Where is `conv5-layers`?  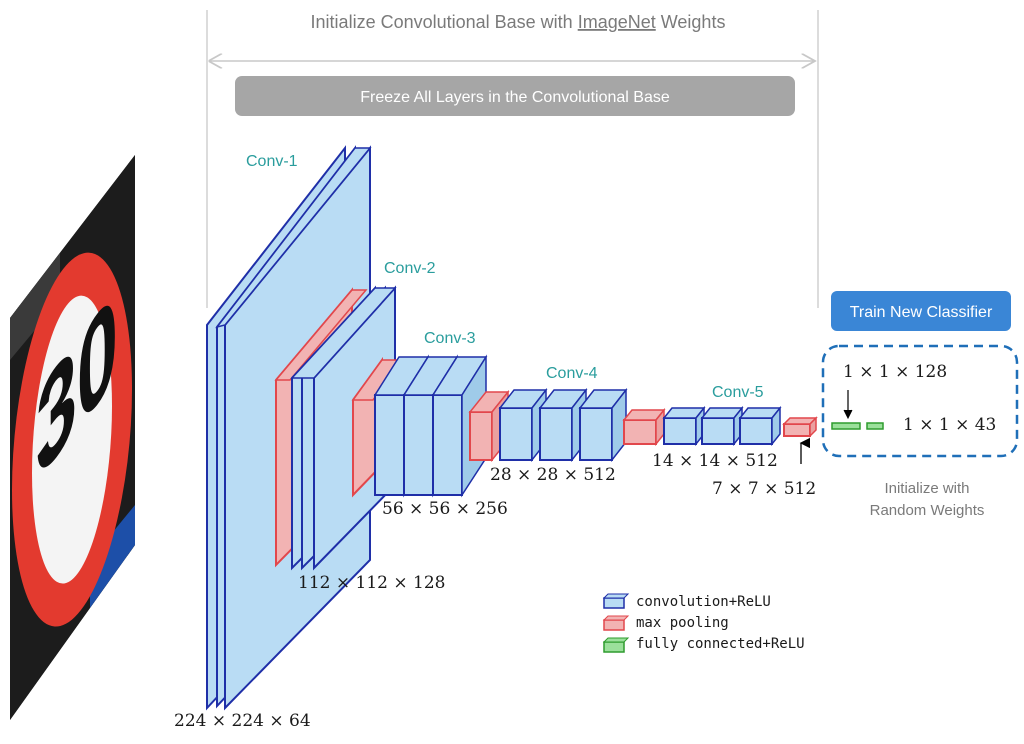 conv5-layers is located at coordinates (722, 426).